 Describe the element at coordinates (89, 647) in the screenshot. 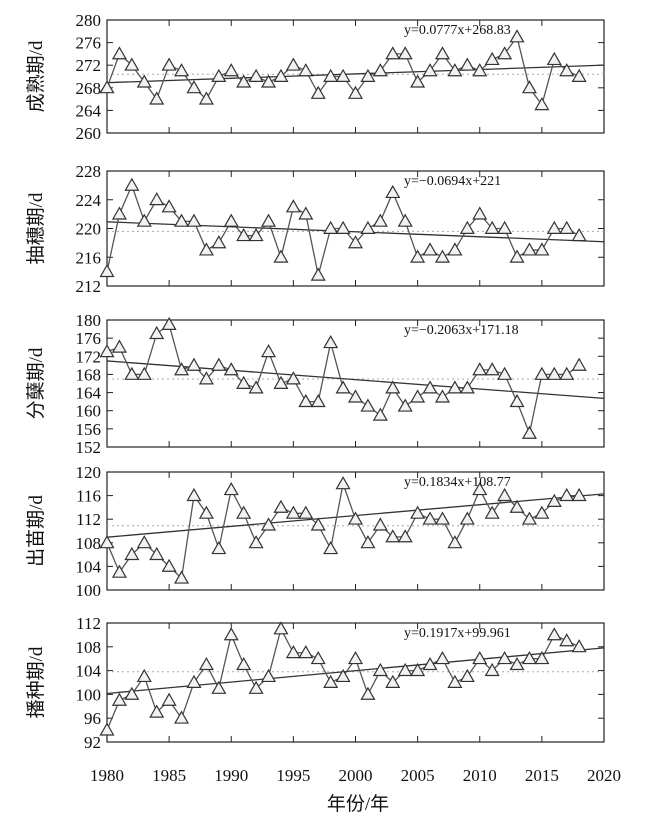

I see `y-tick-label: 108` at that location.